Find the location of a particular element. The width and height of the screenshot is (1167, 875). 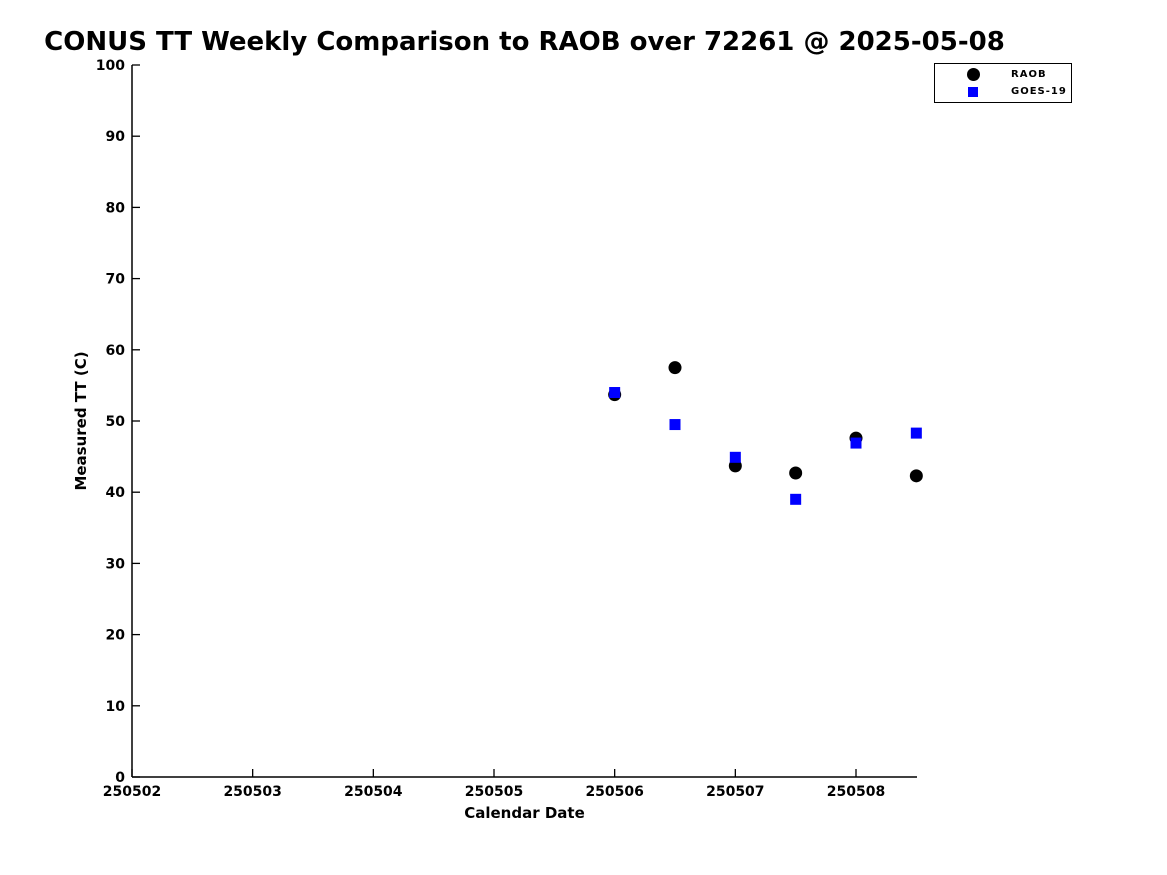

legend-item-raob: RAOB is located at coordinates (1003, 74).